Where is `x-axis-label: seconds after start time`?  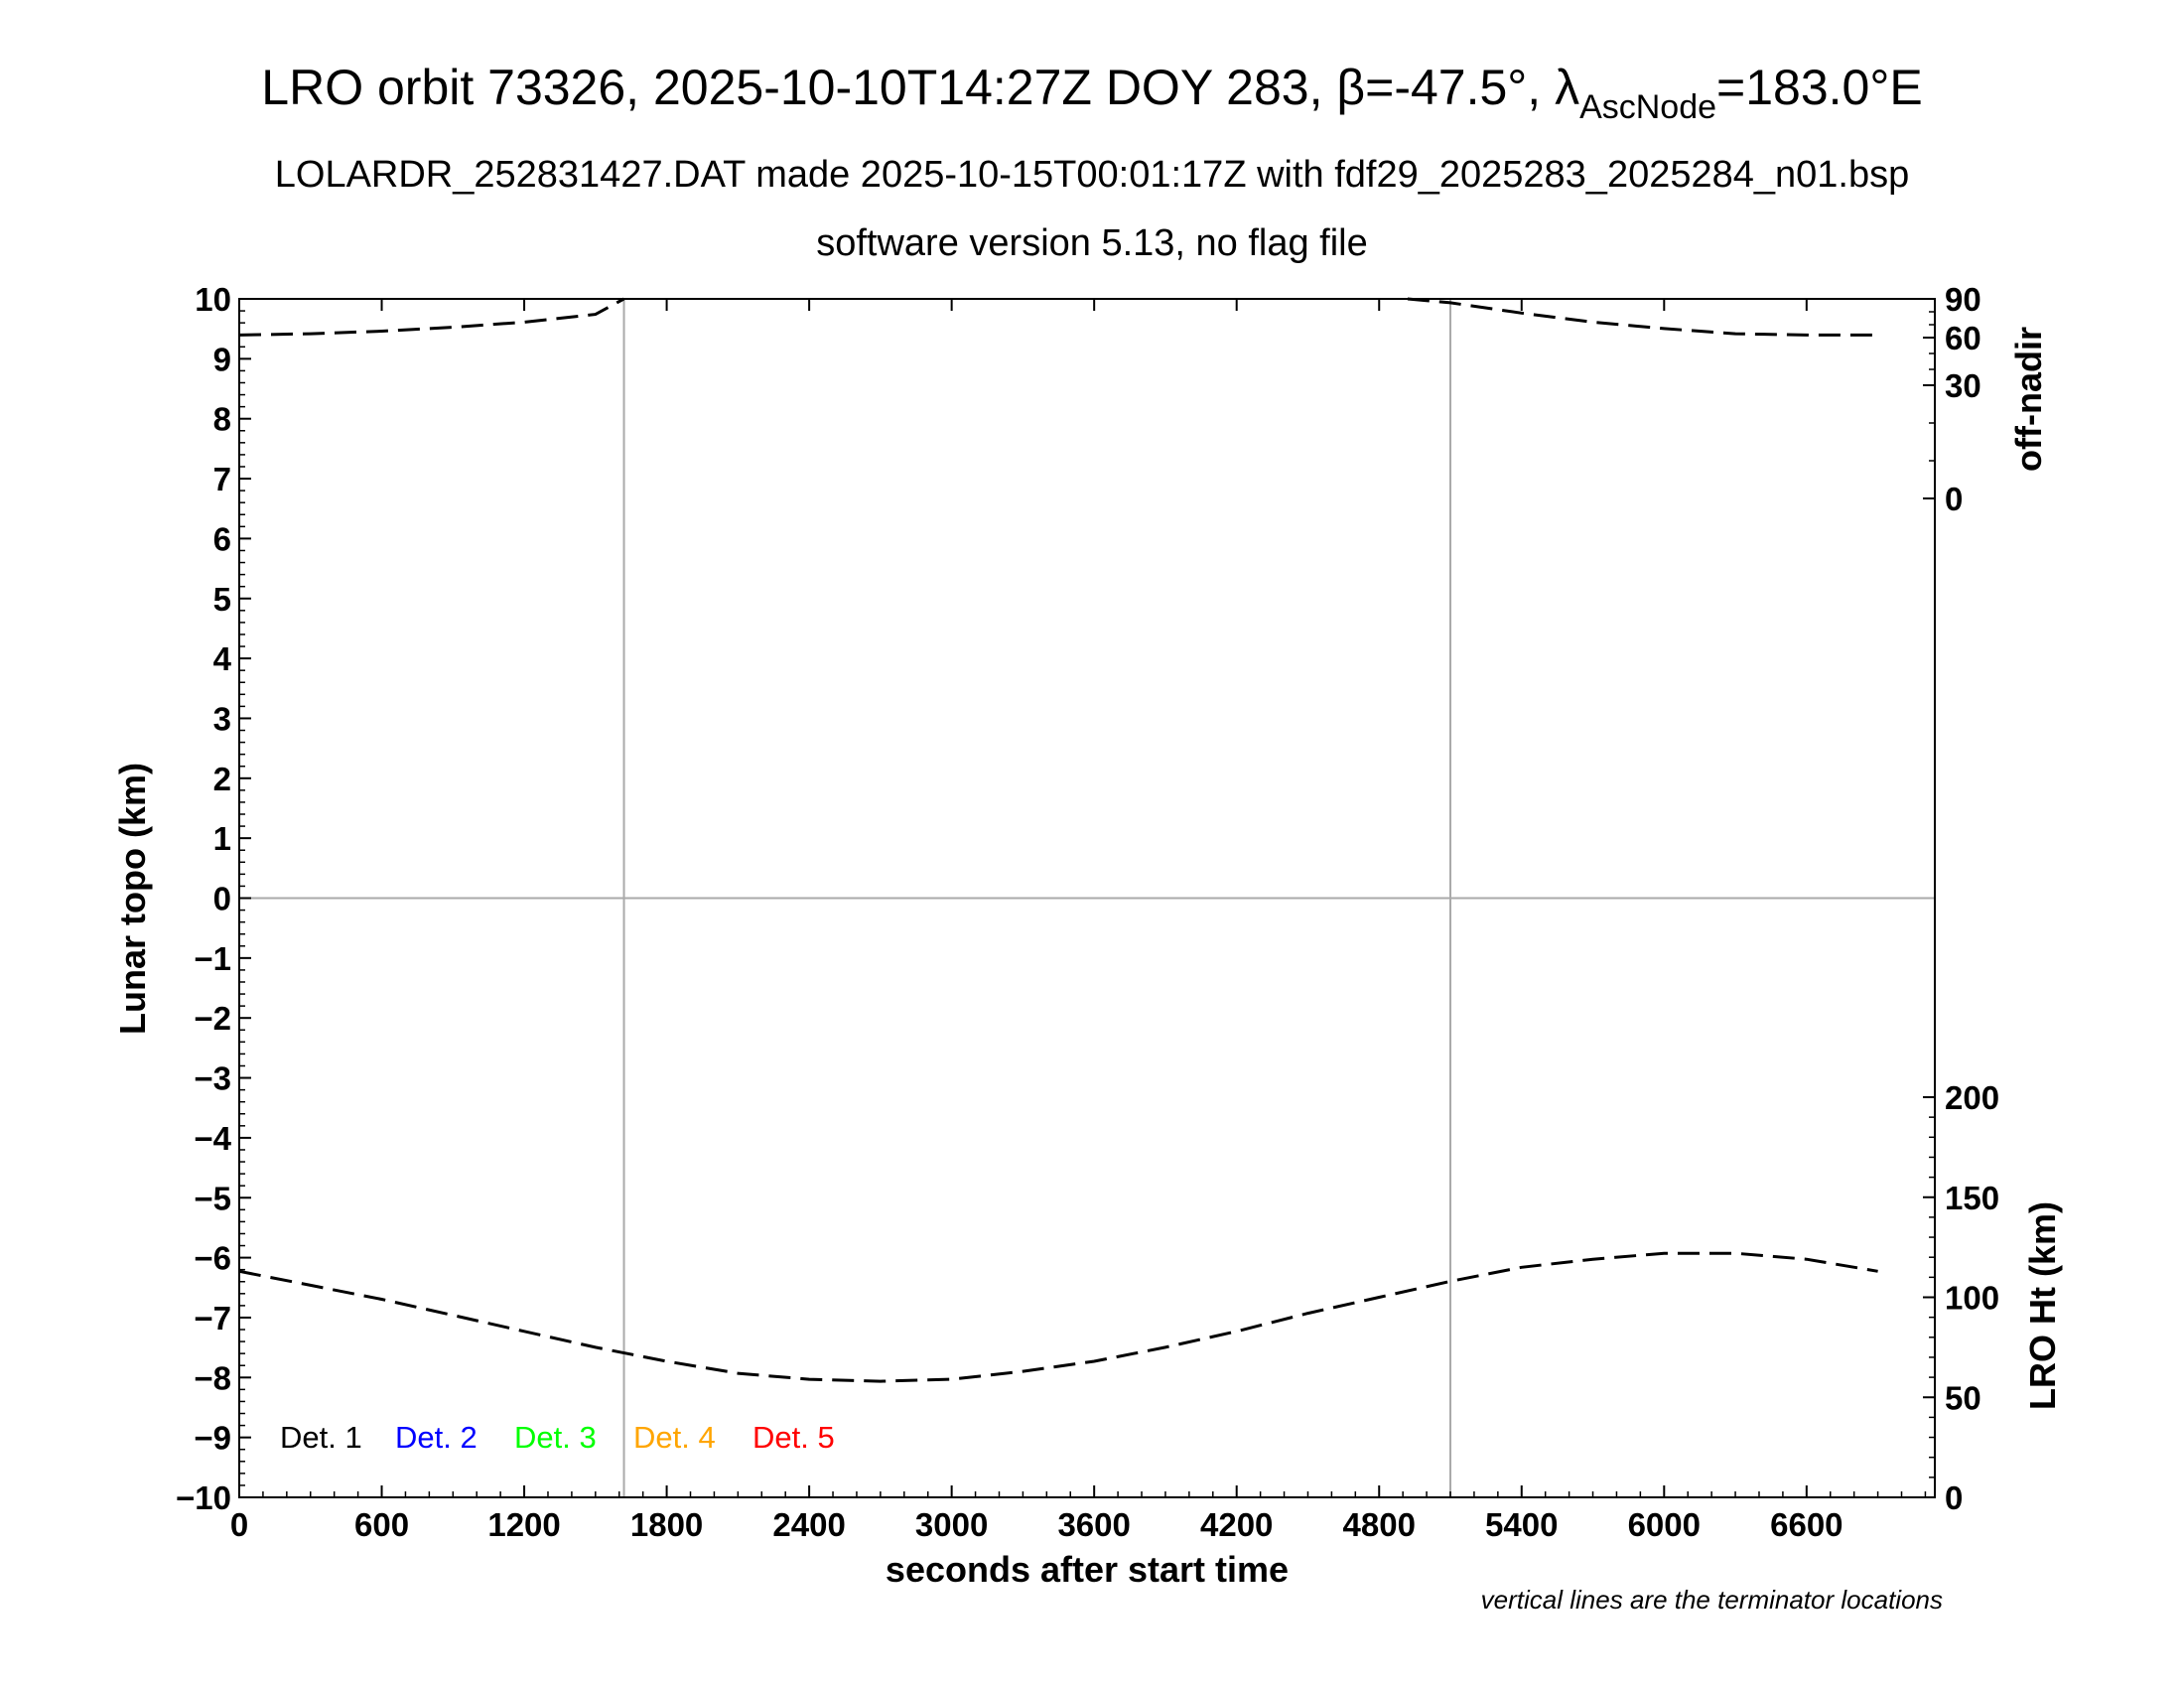 x-axis-label: seconds after start time is located at coordinates (1087, 1569).